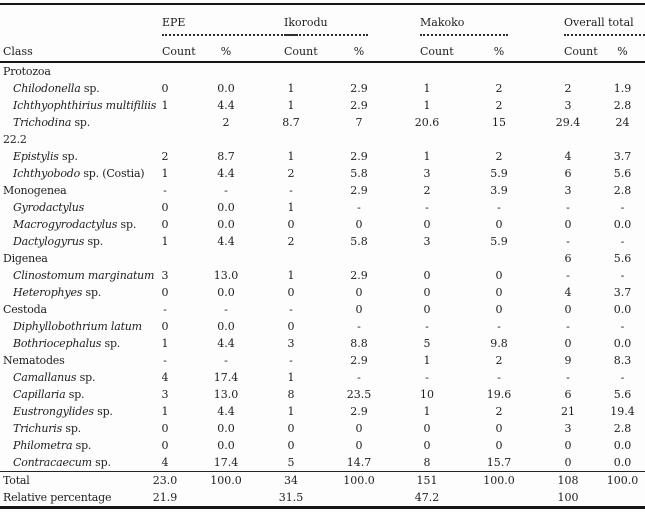 Image resolution: width=645 pixels, height=512 pixels. I want to click on row-label-italic: Eustrongylides, so click(53, 411).